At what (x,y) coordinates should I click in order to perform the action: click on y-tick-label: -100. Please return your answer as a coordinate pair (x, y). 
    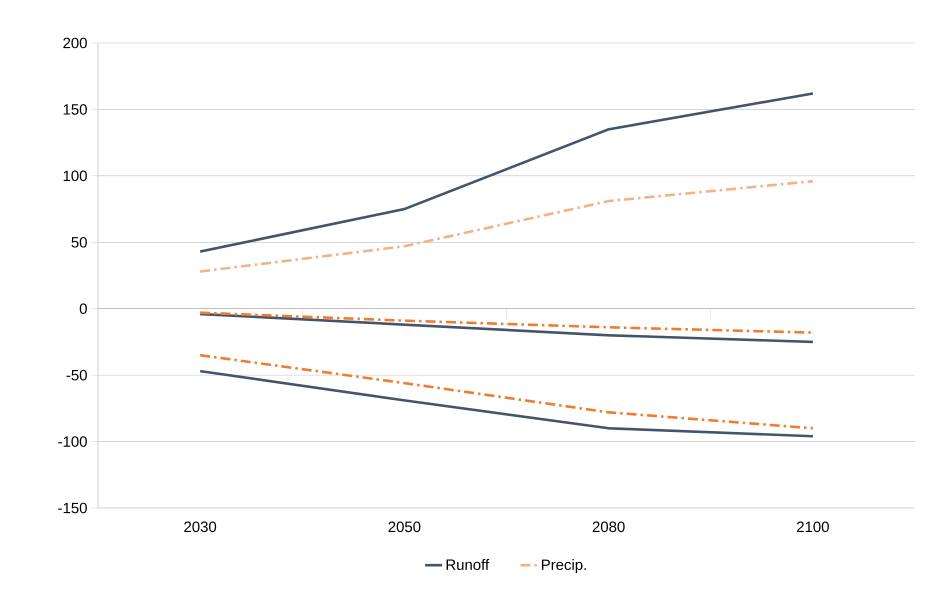
    Looking at the image, I should click on (72, 441).